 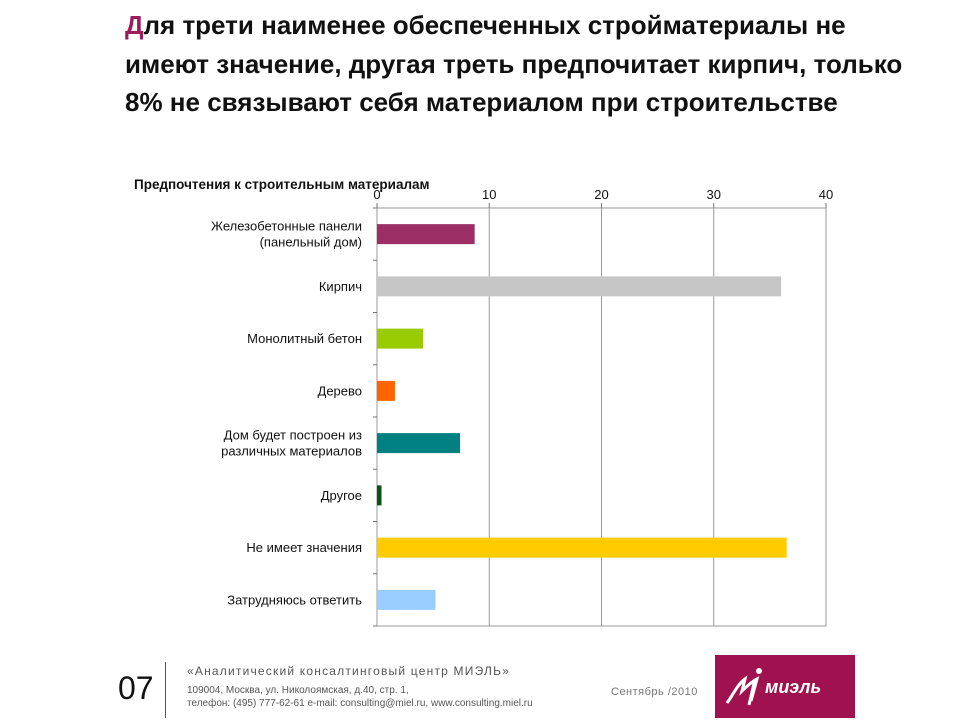 I want to click on category-label: Затрудняюсь ответить, so click(x=294, y=599).